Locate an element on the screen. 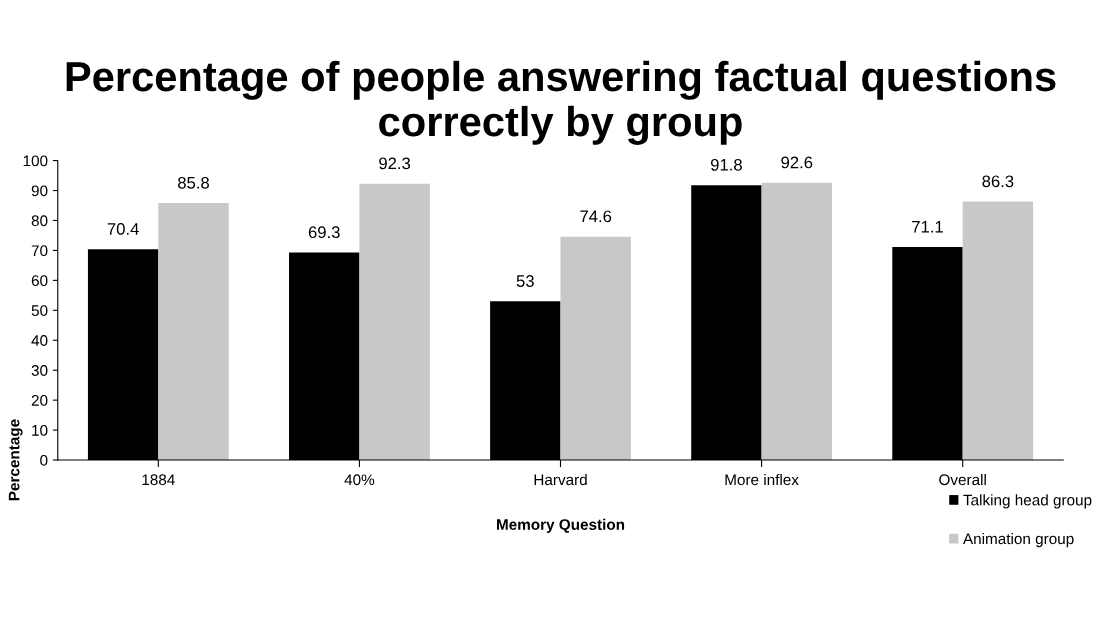 This screenshot has width=1111, height=620. y-tick-label: 10 is located at coordinates (40, 430).